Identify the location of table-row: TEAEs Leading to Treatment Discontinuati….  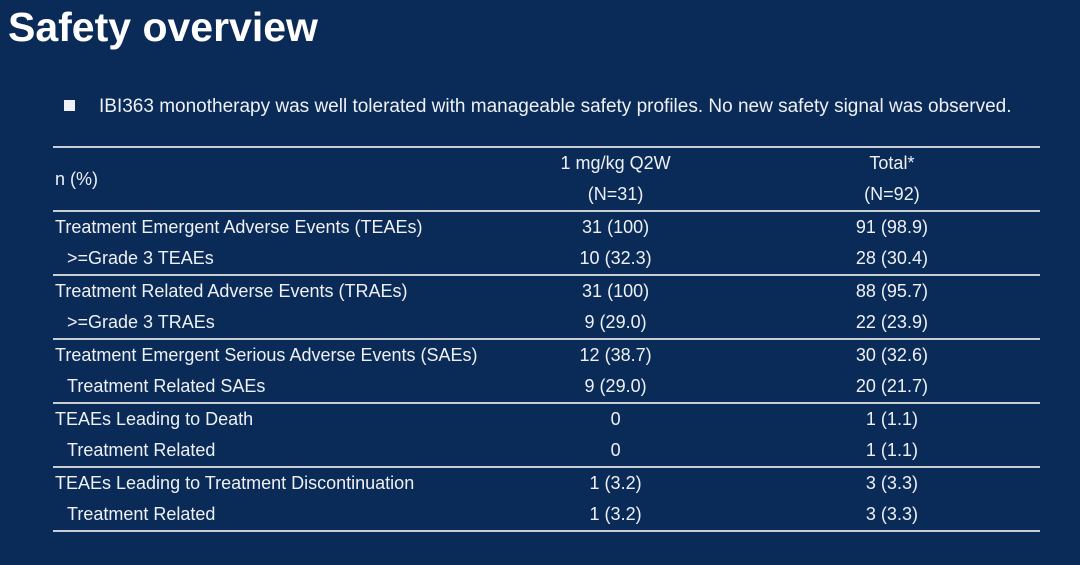
(546, 483).